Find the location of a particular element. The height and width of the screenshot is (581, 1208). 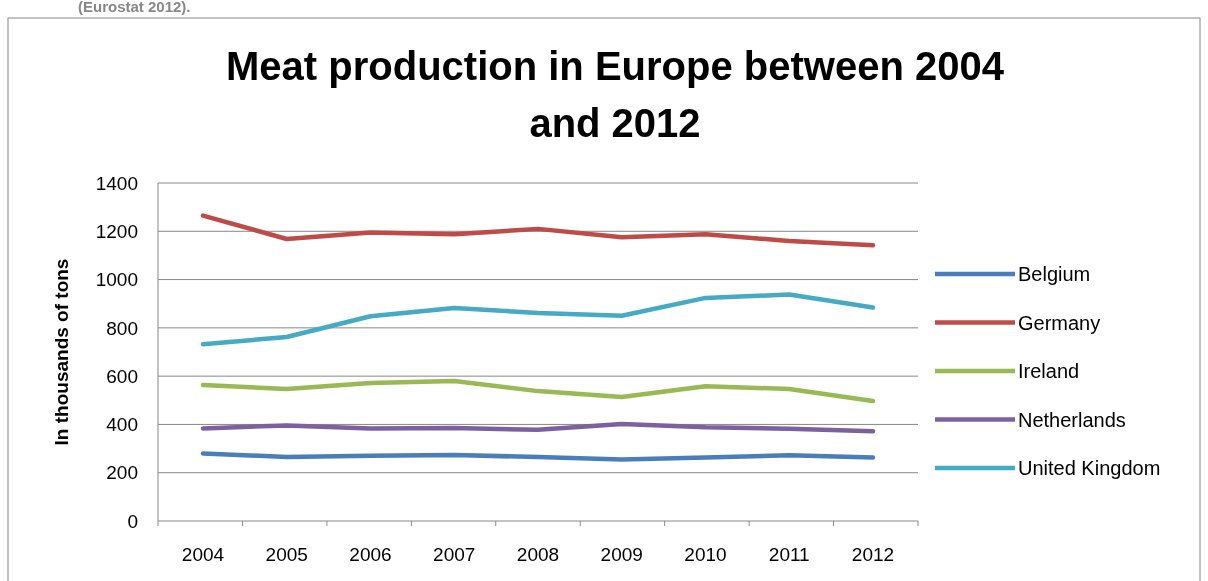

legend-label: Belgium is located at coordinates (1054, 274).